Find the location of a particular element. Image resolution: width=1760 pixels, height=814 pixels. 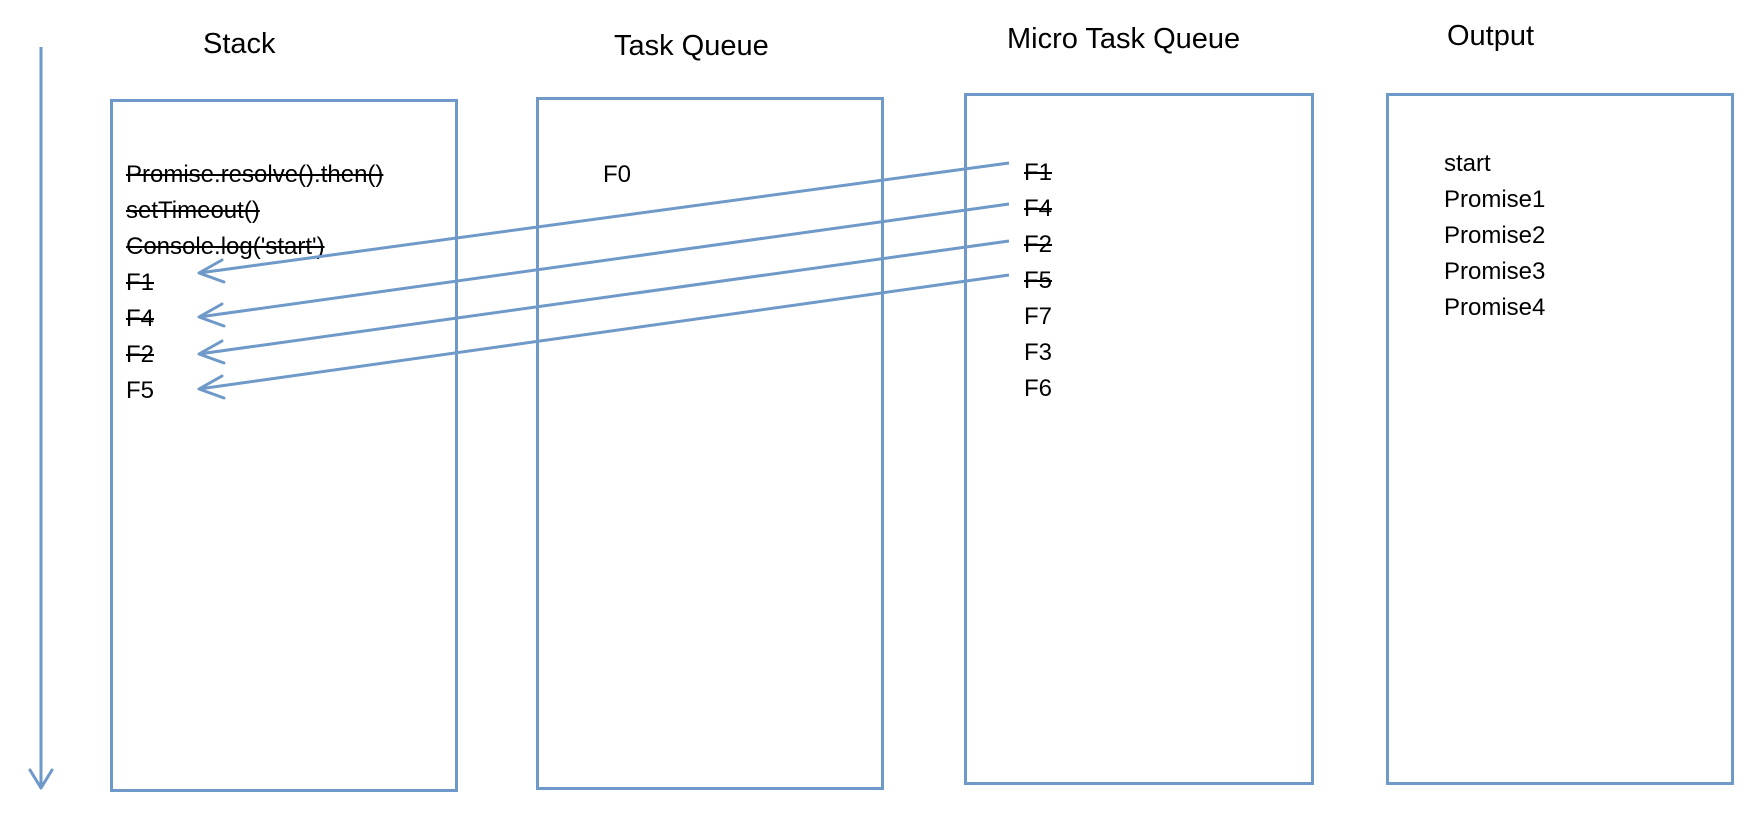

output-line: Promise4 is located at coordinates (1495, 307).